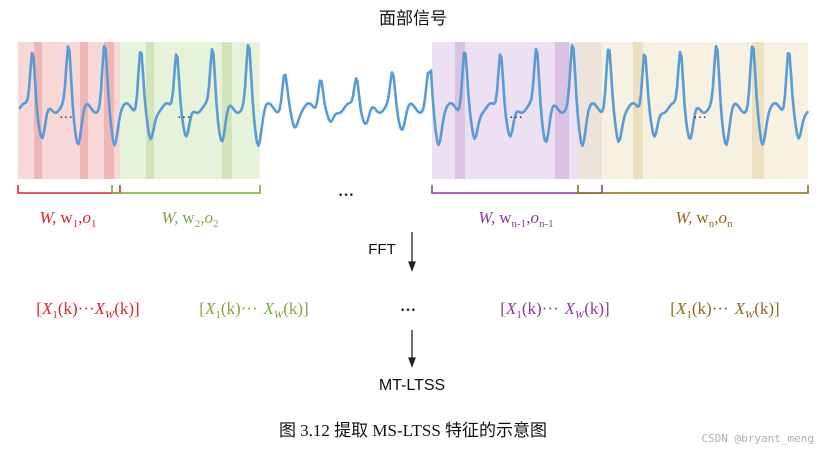 The width and height of the screenshot is (826, 452). I want to click on window-labels: W, w1,o1 W, w2,o2 W, wn-1,on-1 W, wn,on, so click(386, 219).